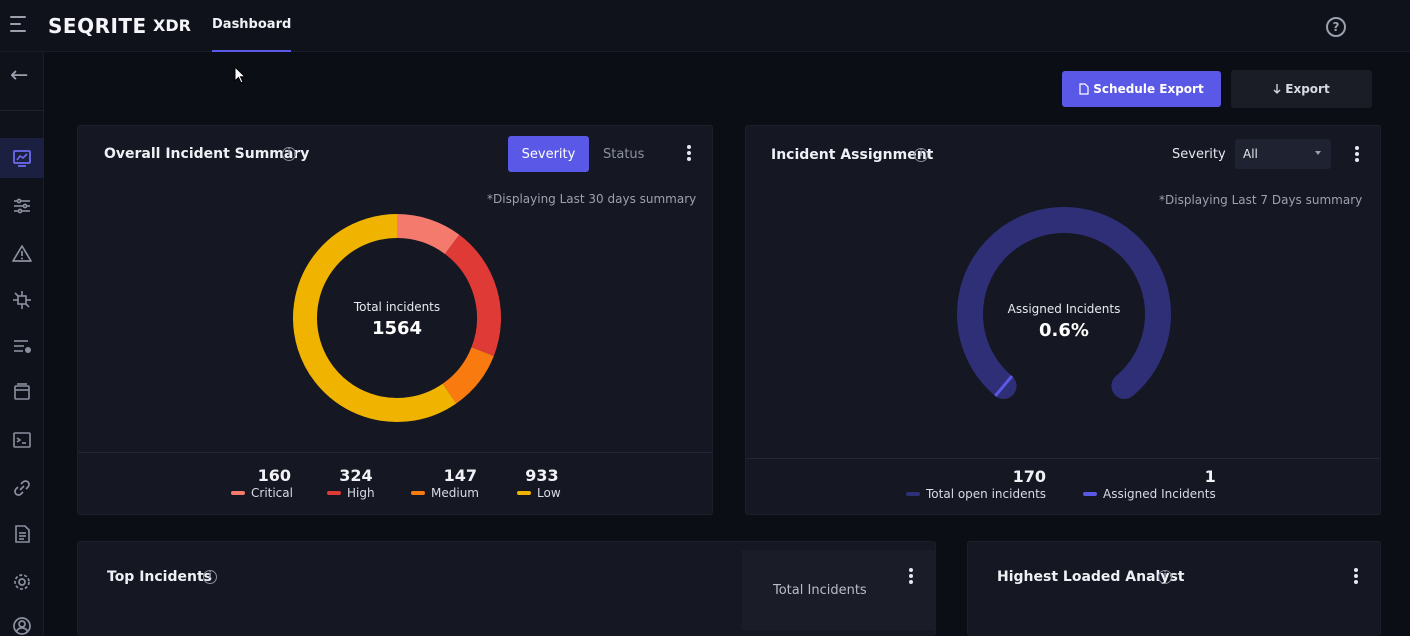  I want to click on legend-medium: 147 Medium, so click(445, 483).